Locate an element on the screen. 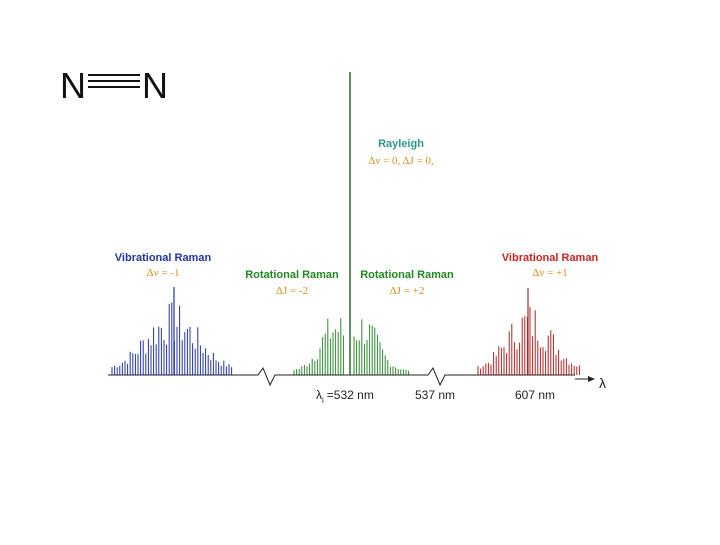  tick-label: 607 nm is located at coordinates (535, 395).